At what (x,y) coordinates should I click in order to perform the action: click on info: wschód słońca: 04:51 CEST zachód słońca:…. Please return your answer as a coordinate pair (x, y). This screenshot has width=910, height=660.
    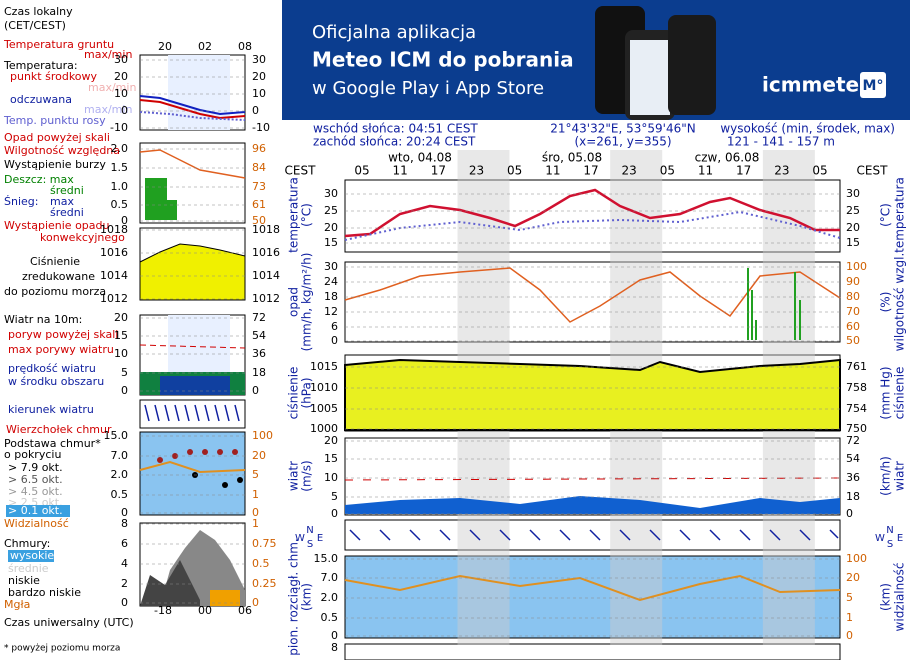
    Looking at the image, I should click on (604, 135).